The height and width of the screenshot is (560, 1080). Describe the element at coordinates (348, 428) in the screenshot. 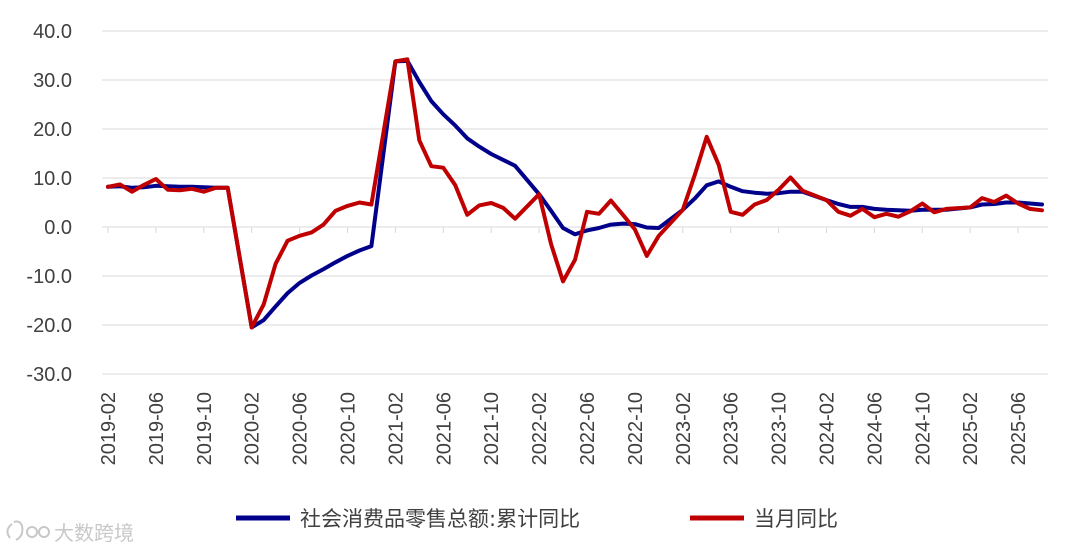

I see `x-tick-label: 2020-10` at that location.